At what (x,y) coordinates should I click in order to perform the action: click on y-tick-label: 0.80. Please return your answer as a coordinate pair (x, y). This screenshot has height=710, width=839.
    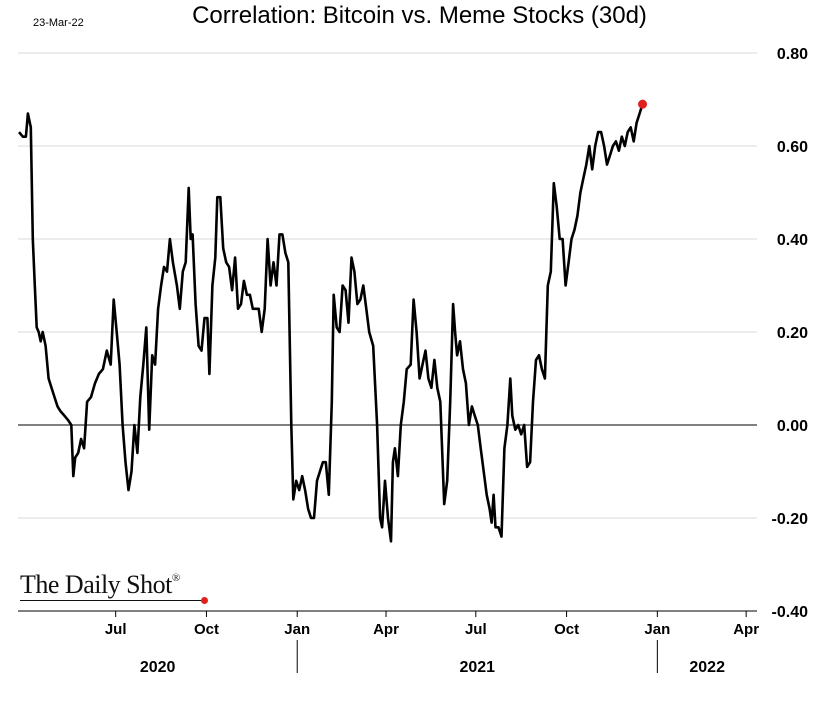
    Looking at the image, I should click on (792, 54).